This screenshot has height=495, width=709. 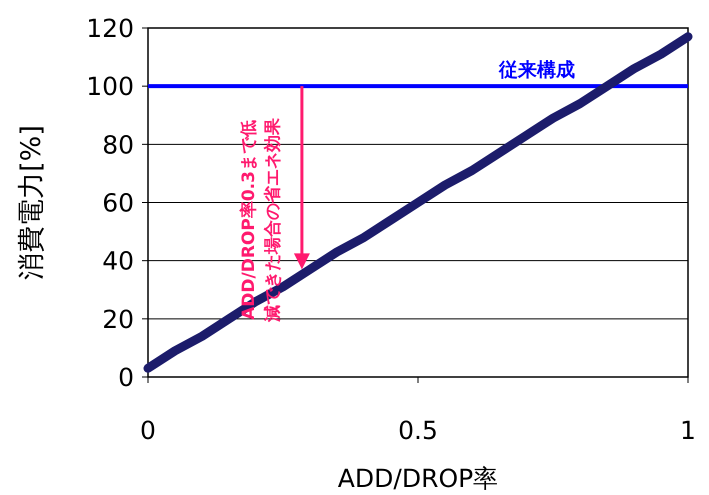 What do you see at coordinates (110, 87) in the screenshot?
I see `y-tick-label: 100` at bounding box center [110, 87].